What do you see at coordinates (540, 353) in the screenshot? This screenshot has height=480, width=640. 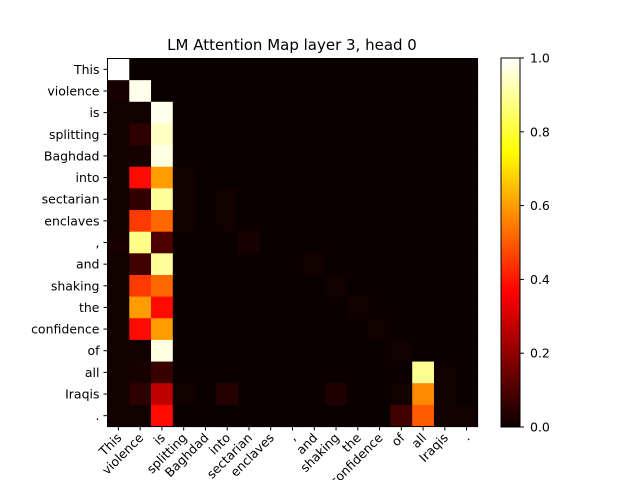 I see `colorbar-tick-label: 0.2` at bounding box center [540, 353].